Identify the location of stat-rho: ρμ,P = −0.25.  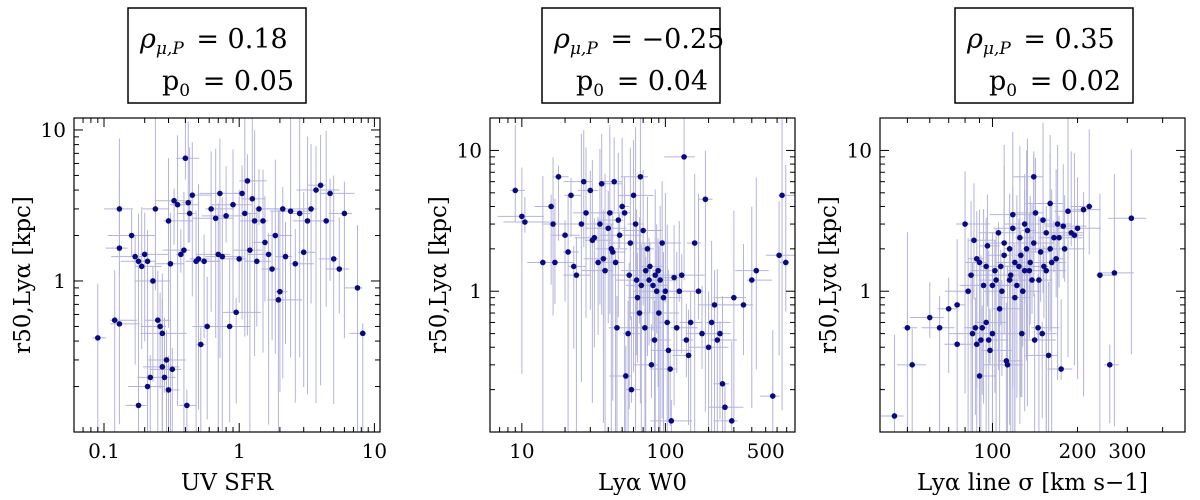
(638, 41).